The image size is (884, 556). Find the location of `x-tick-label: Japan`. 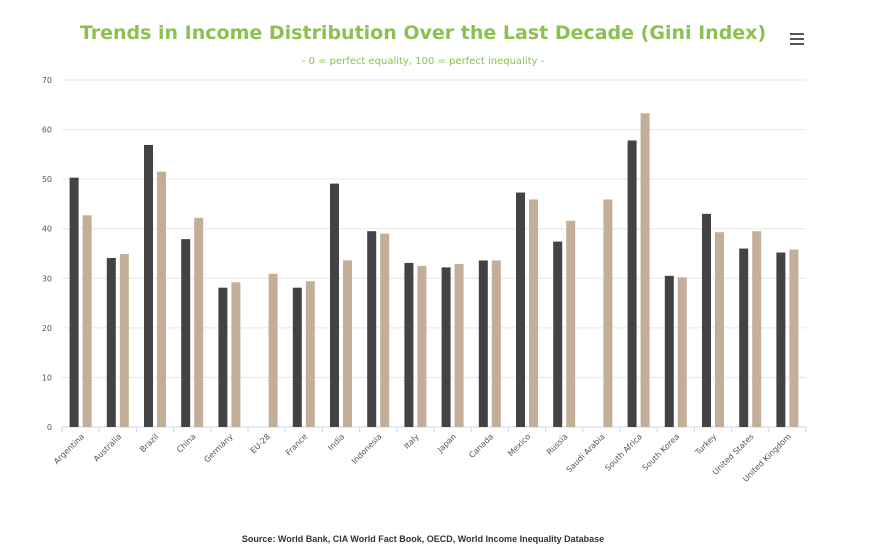

x-tick-label: Japan is located at coordinates (446, 443).